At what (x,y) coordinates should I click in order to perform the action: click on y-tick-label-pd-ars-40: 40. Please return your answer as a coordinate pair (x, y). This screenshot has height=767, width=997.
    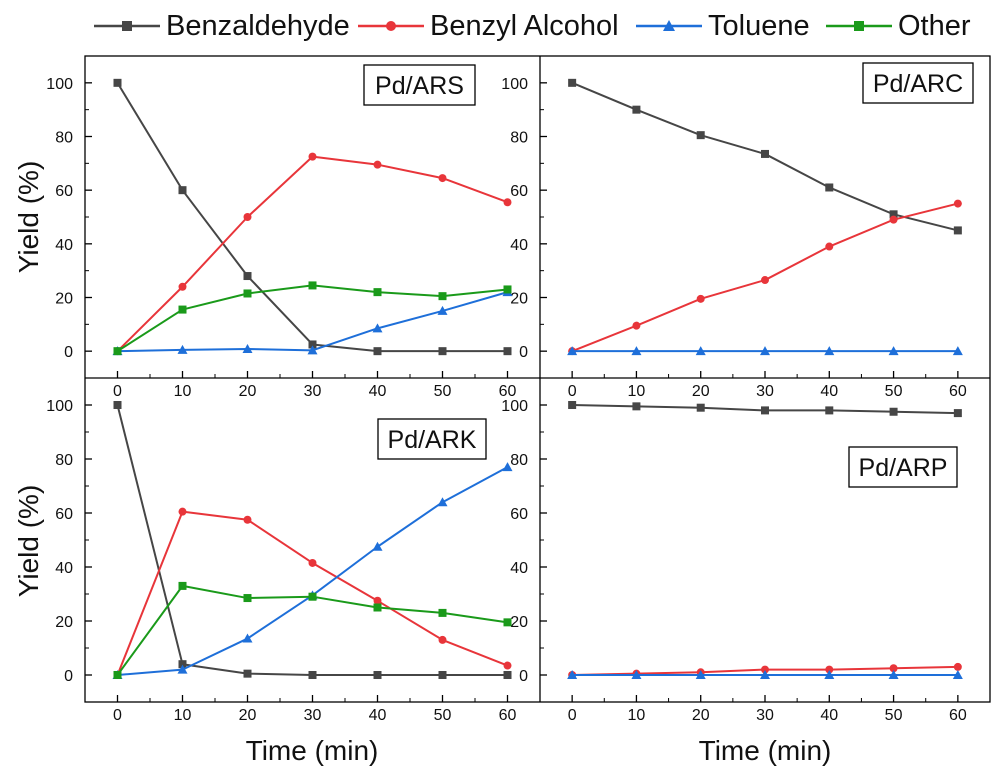
    Looking at the image, I should click on (64, 245).